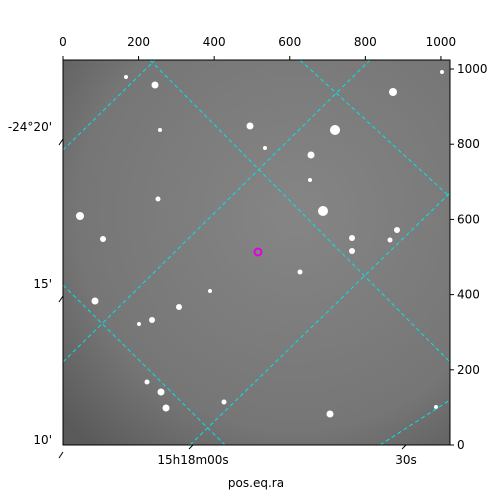 The width and height of the screenshot is (500, 504). Describe the element at coordinates (289, 42) in the screenshot. I see `x-tick-label: 600` at that location.